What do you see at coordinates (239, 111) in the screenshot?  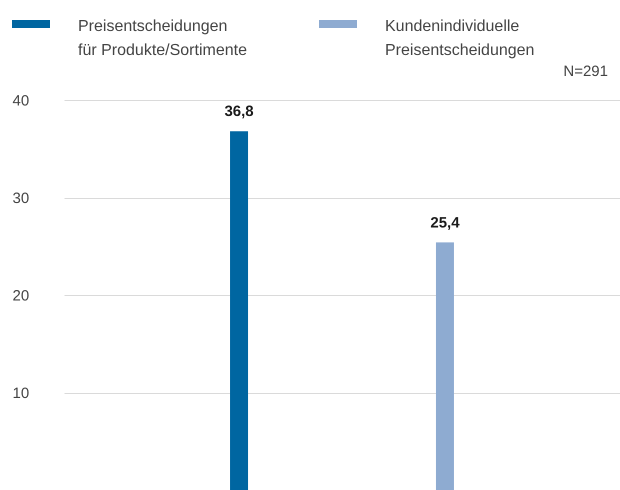 I see `data-label: 36,8` at bounding box center [239, 111].